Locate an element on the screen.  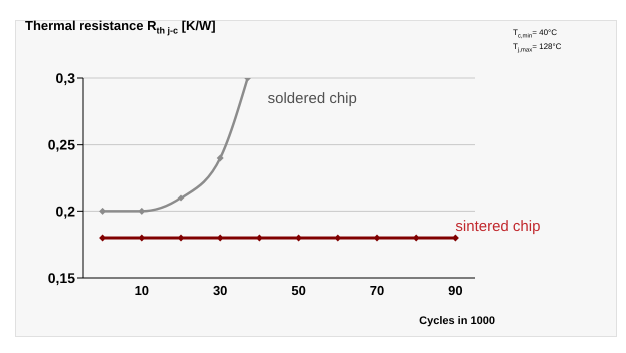
x-tick-label: 30 is located at coordinates (220, 290).